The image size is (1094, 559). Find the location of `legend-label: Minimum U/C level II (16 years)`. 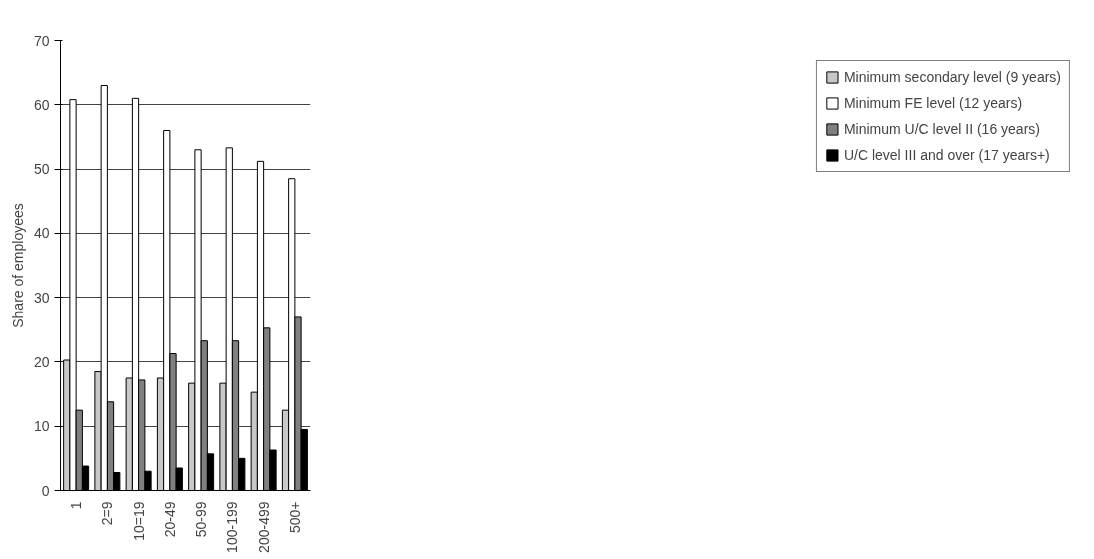

legend-label: Minimum U/C level II (16 years) is located at coordinates (941, 129).